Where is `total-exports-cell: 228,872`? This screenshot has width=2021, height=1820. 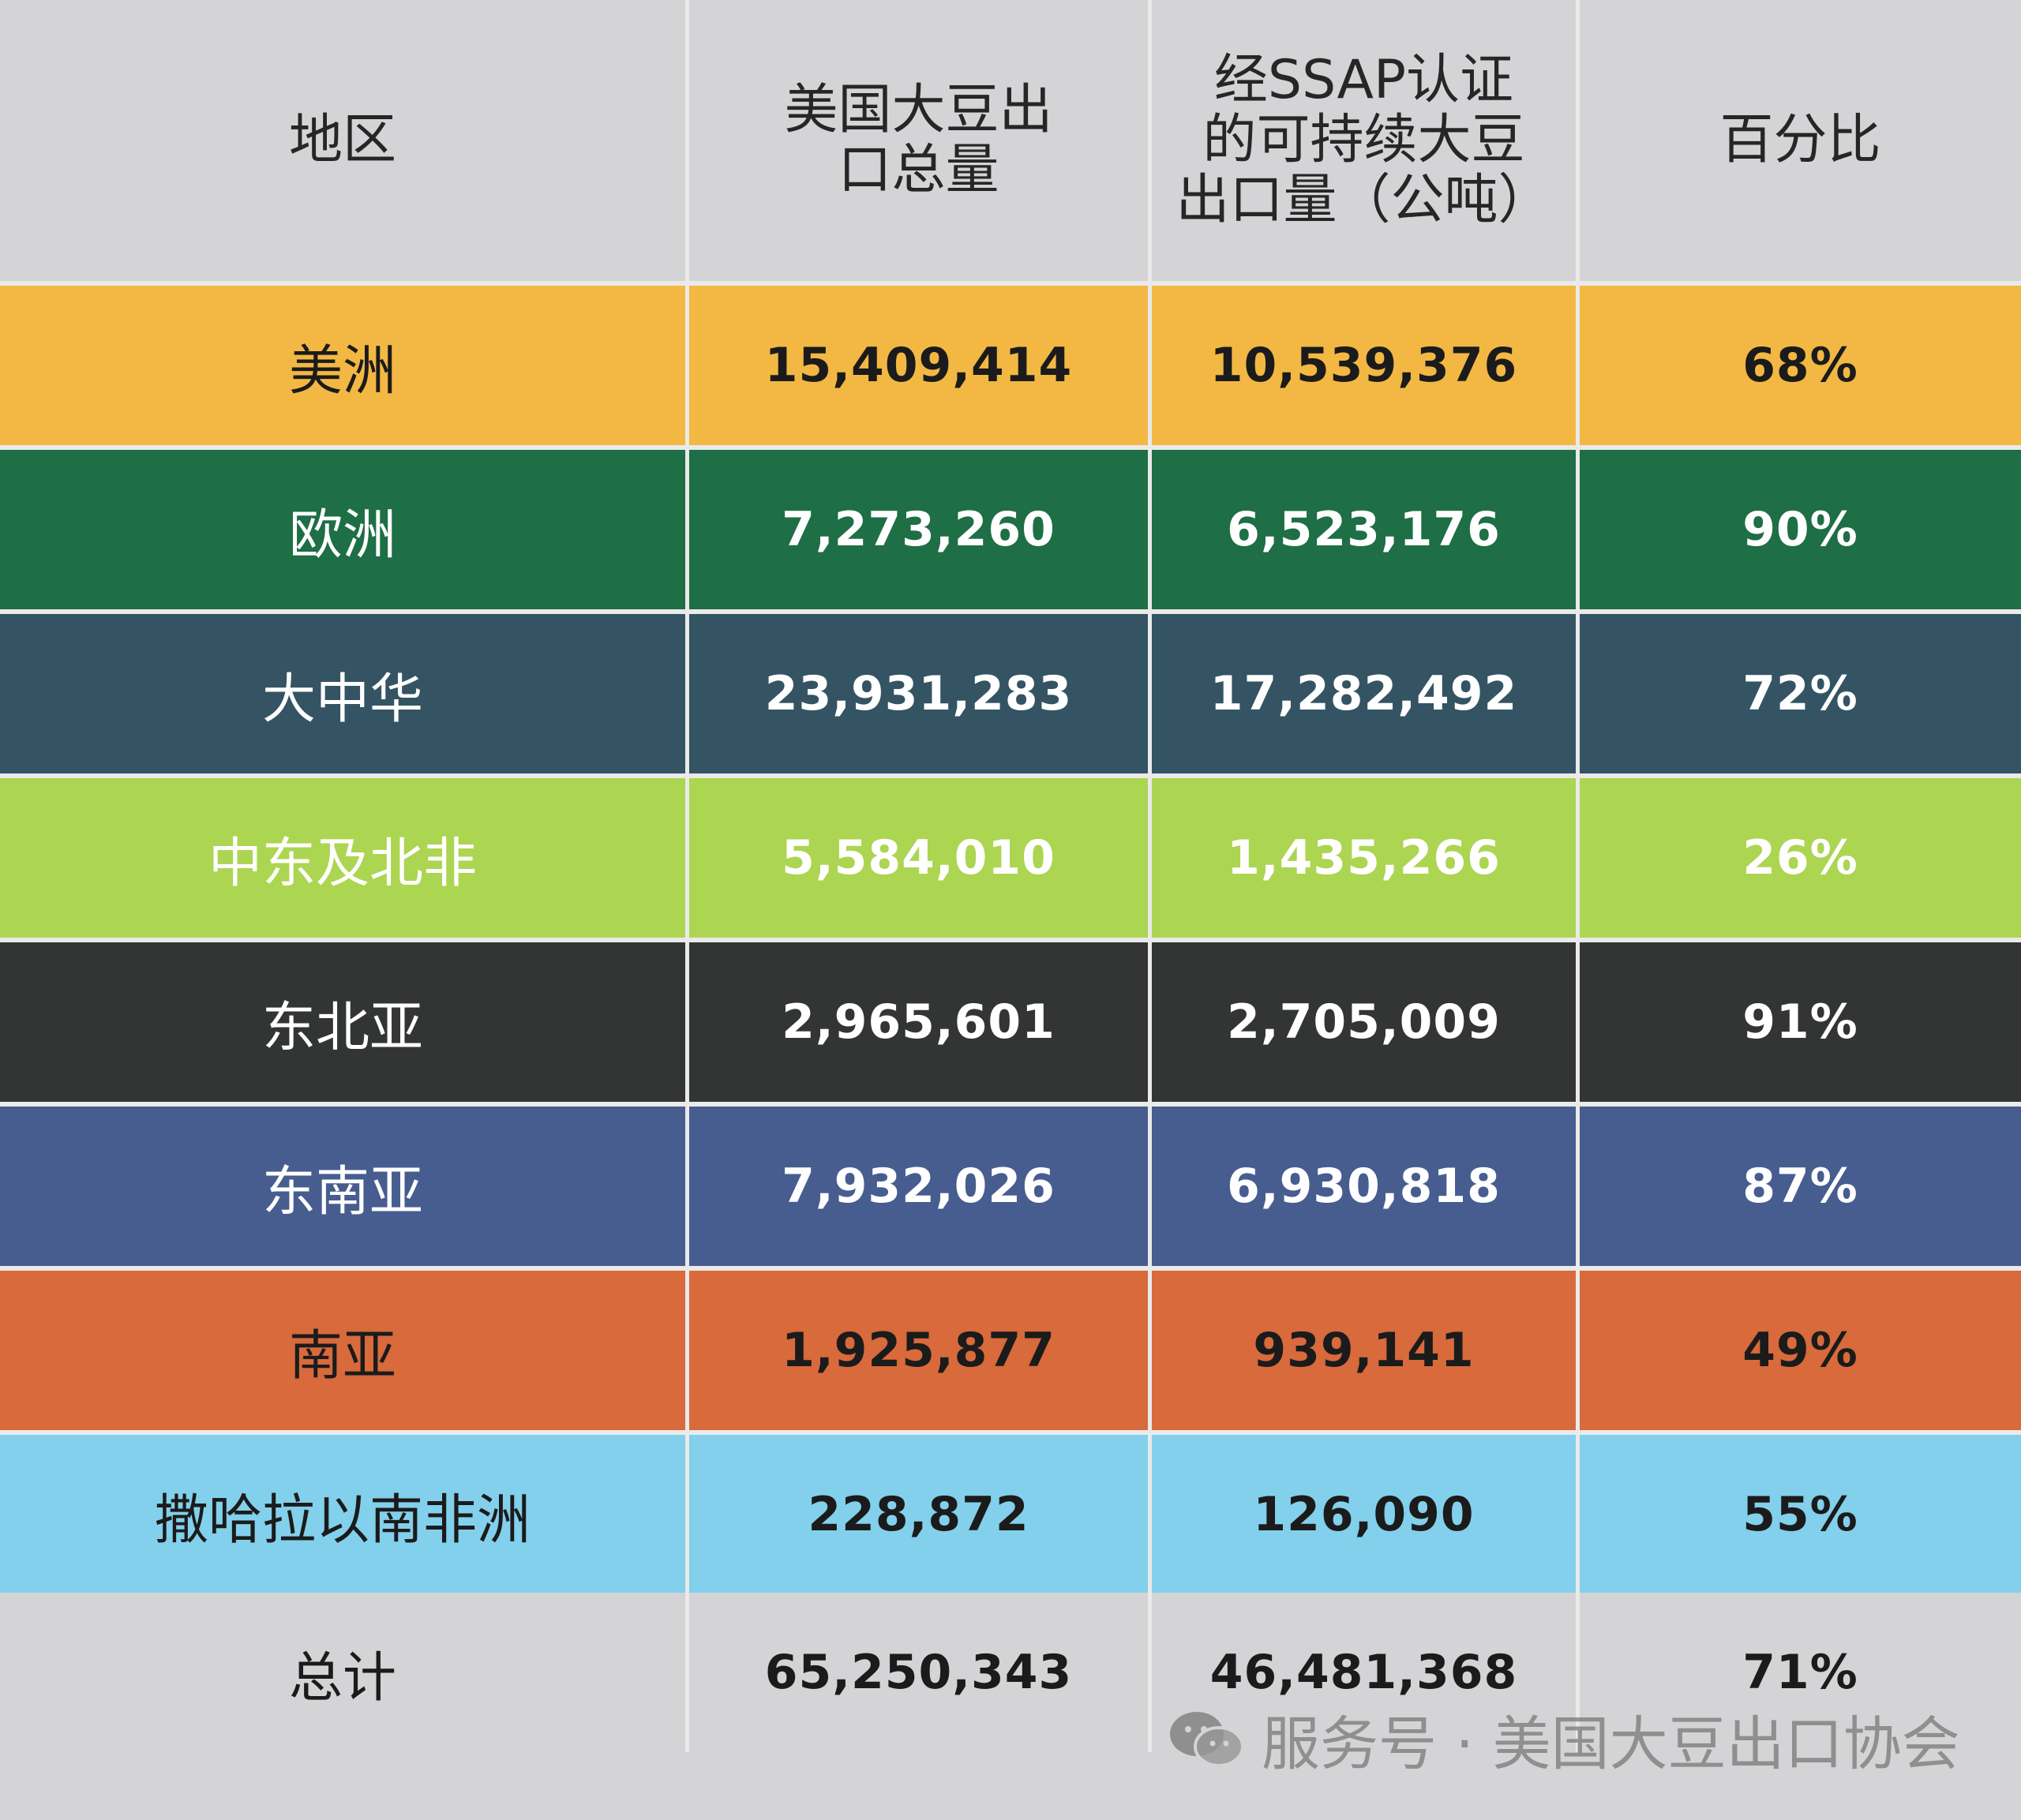 total-exports-cell: 228,872 is located at coordinates (916, 1514).